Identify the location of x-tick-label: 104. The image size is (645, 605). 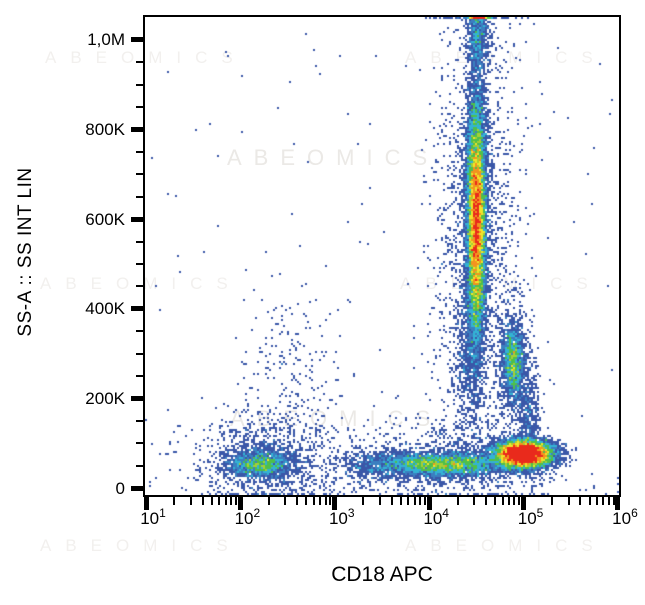
(436, 517).